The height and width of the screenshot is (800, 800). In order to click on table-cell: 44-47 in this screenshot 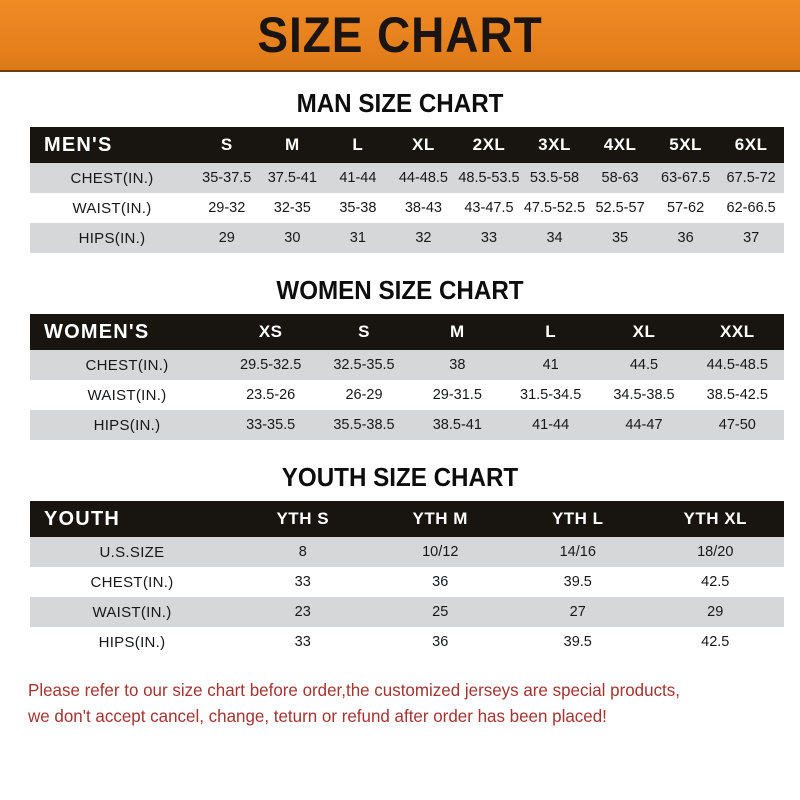, I will do `click(644, 425)`.